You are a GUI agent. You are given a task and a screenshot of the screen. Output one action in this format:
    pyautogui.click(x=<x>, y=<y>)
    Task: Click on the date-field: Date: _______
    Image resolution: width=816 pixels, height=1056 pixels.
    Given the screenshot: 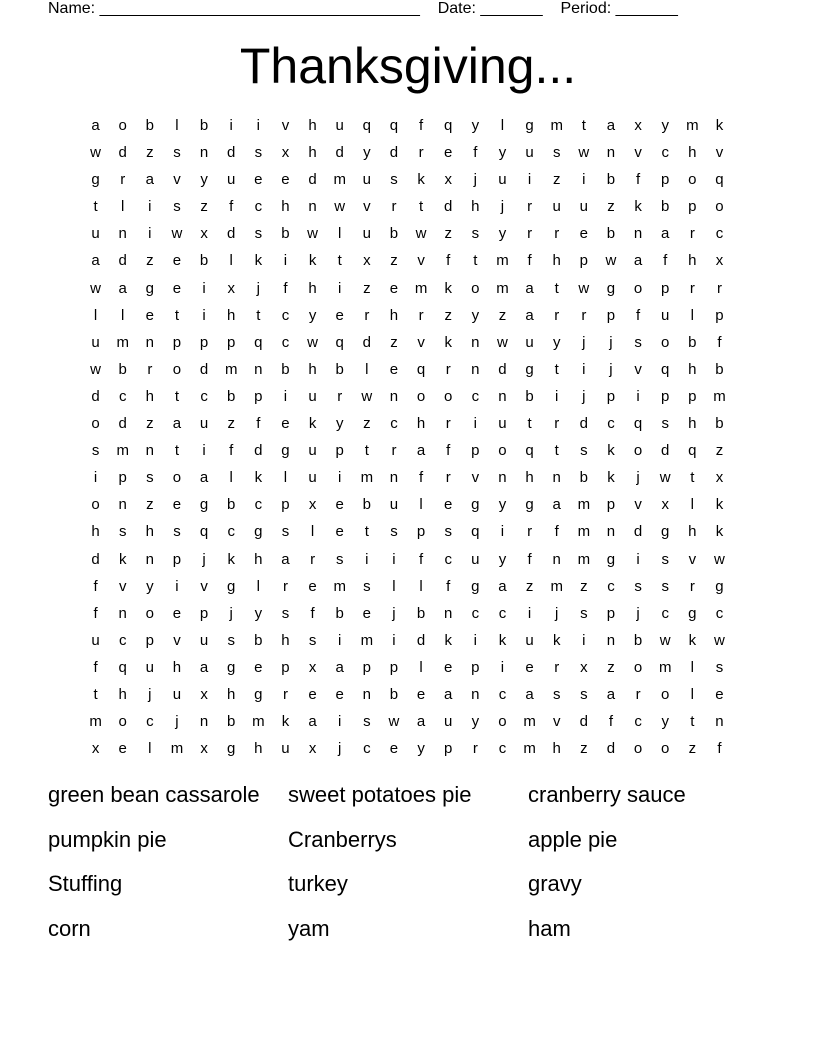 What is the action you would take?
    pyautogui.click(x=490, y=8)
    